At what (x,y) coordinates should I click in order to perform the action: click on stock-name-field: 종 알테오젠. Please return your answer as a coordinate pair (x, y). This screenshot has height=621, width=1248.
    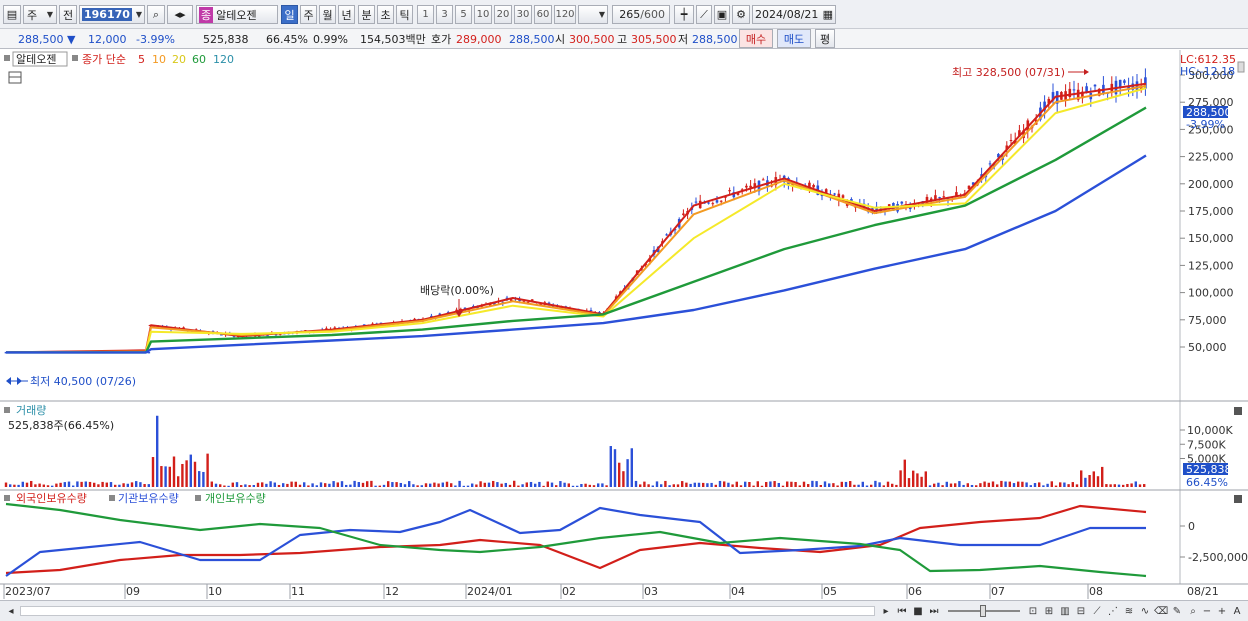
    Looking at the image, I should click on (237, 14).